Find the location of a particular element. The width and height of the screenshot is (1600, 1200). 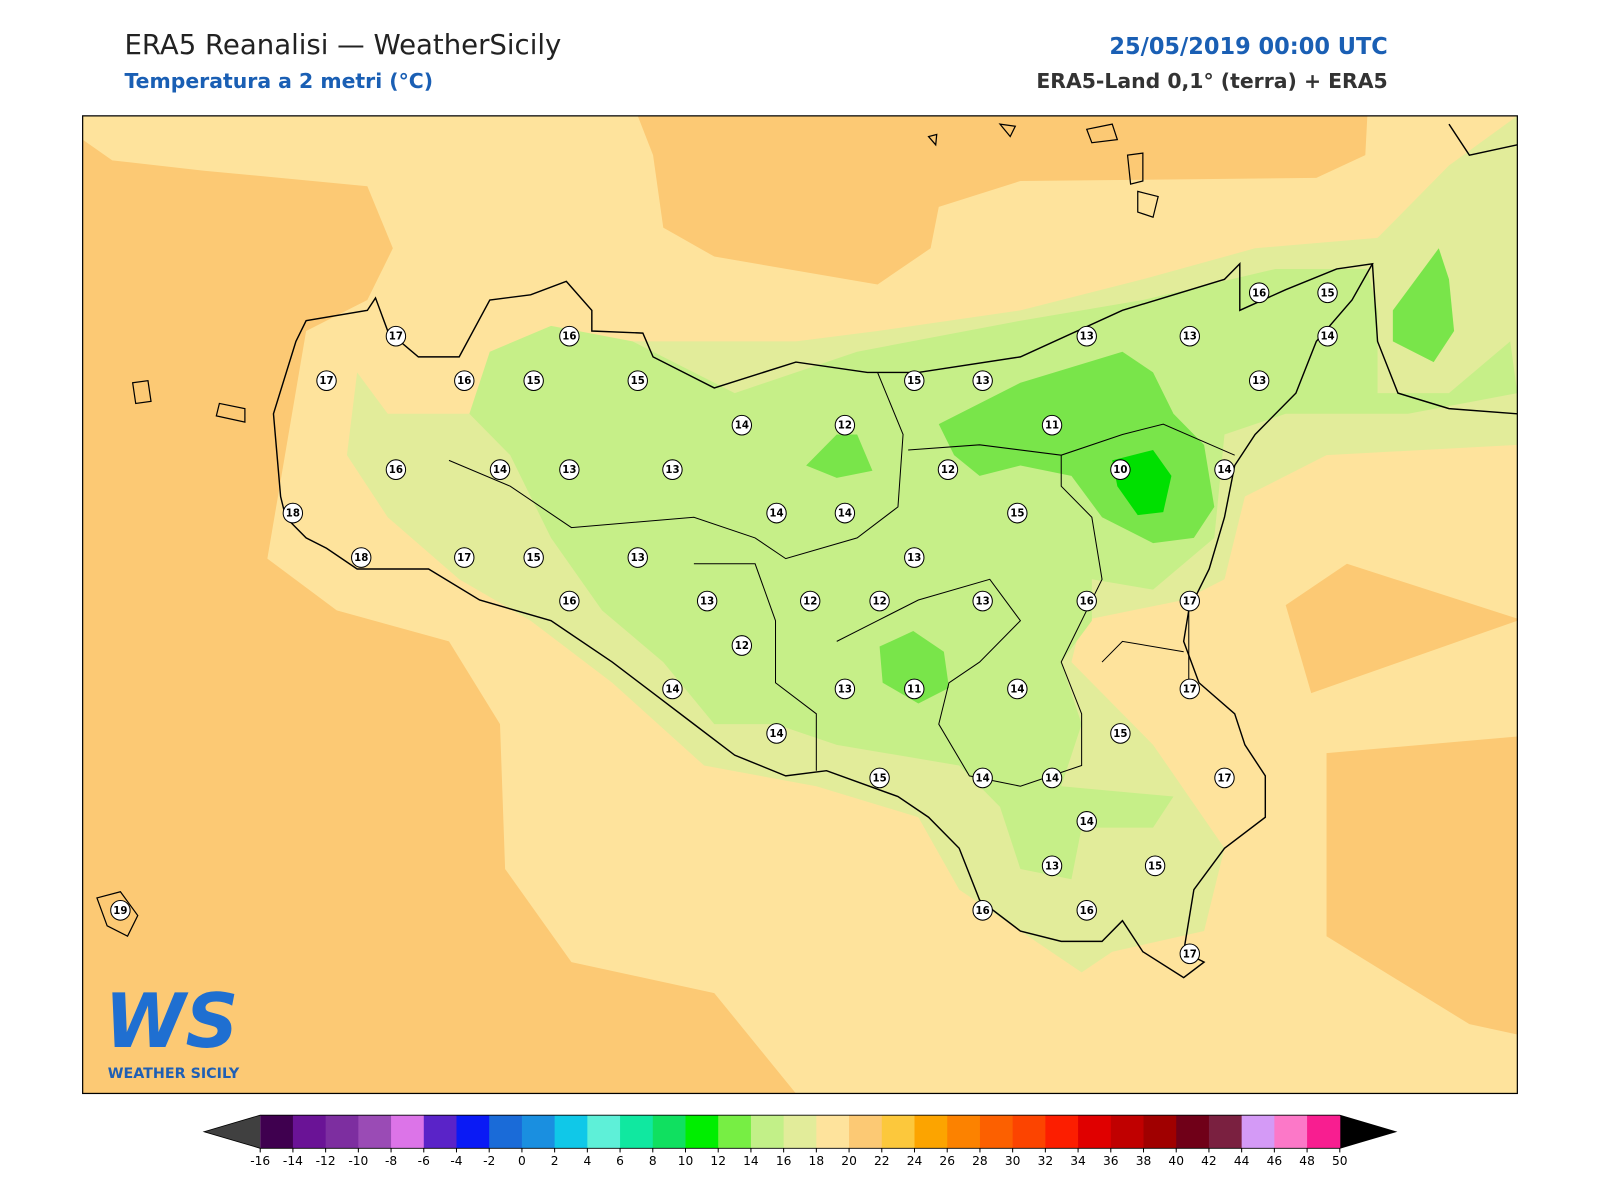

station-value: 12 is located at coordinates (742, 646).